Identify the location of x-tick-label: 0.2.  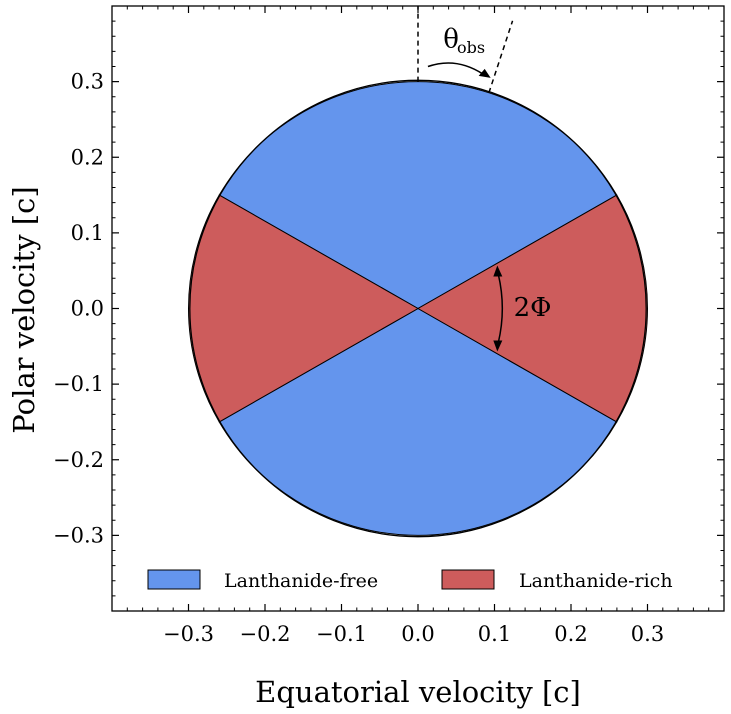
(570, 634).